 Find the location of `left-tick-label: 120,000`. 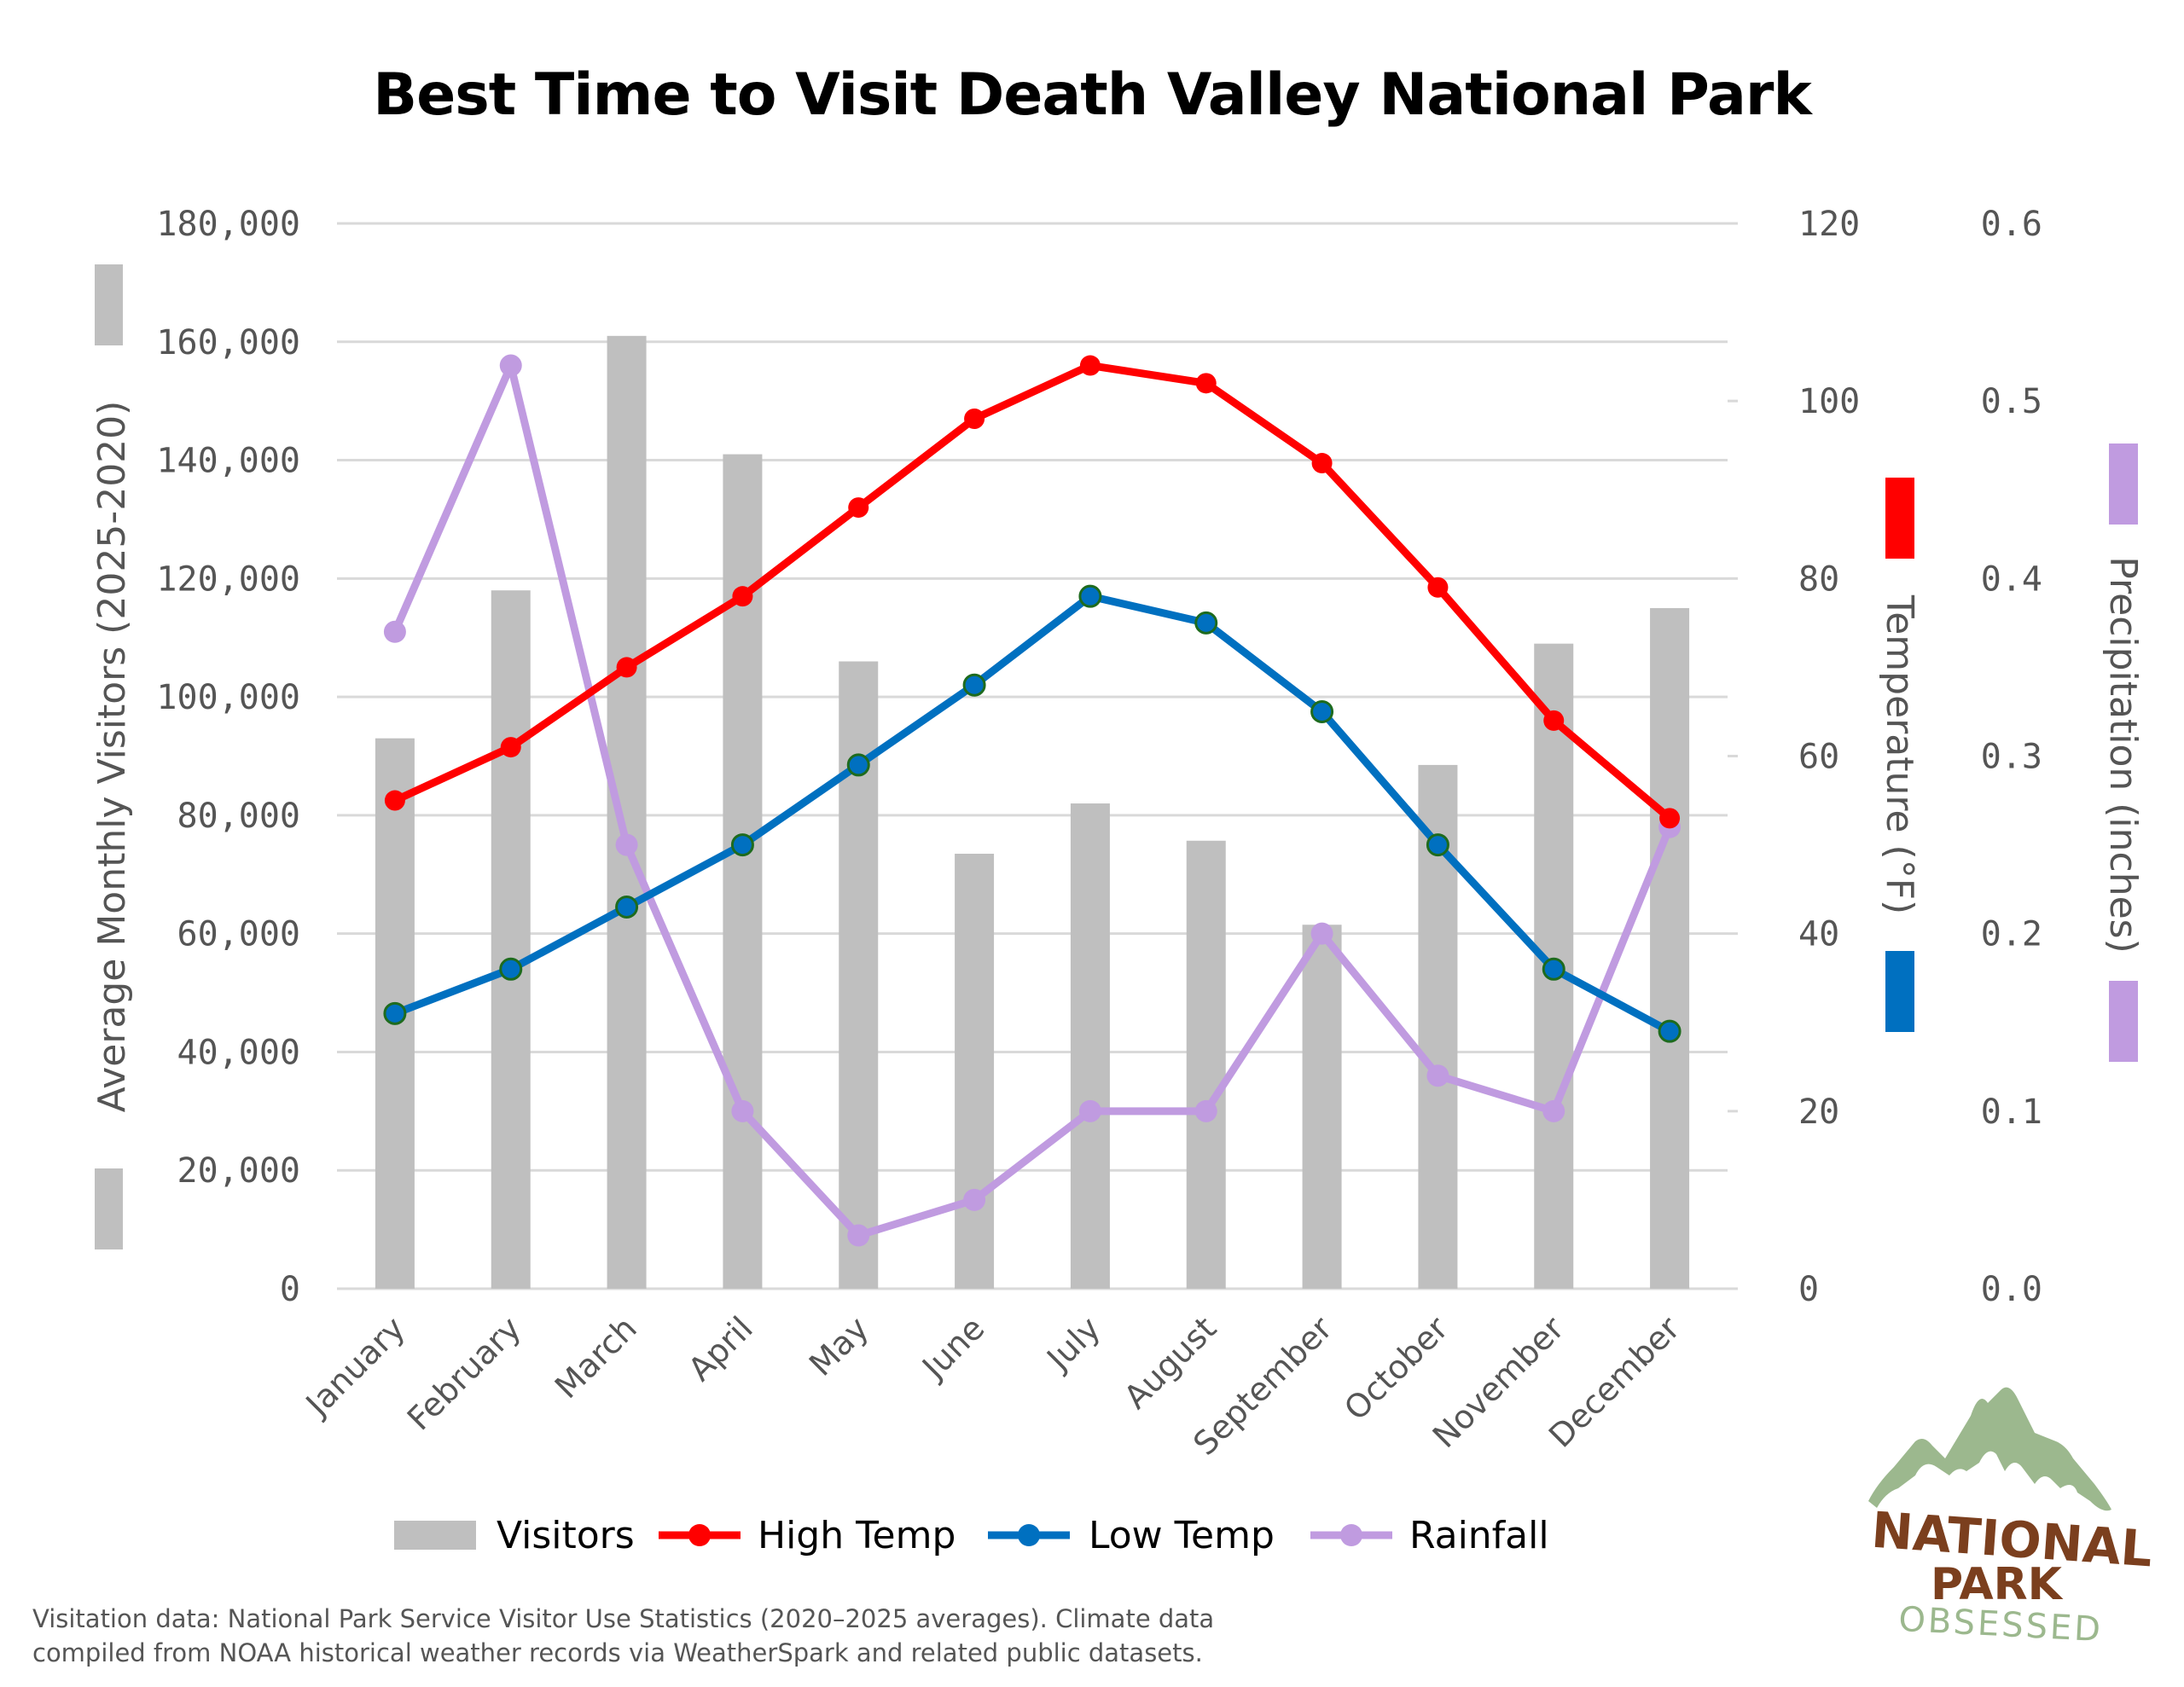

left-tick-label: 120,000 is located at coordinates (228, 579).